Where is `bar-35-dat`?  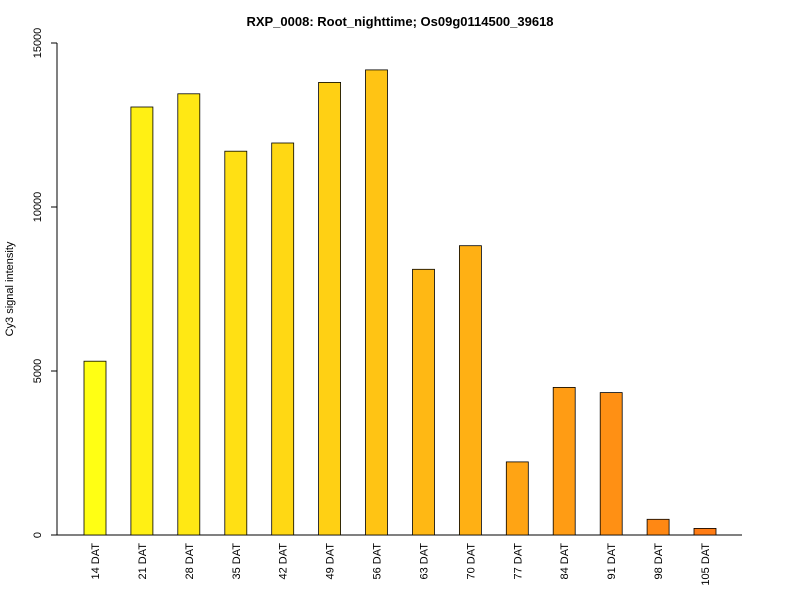
bar-35-dat is located at coordinates (236, 343).